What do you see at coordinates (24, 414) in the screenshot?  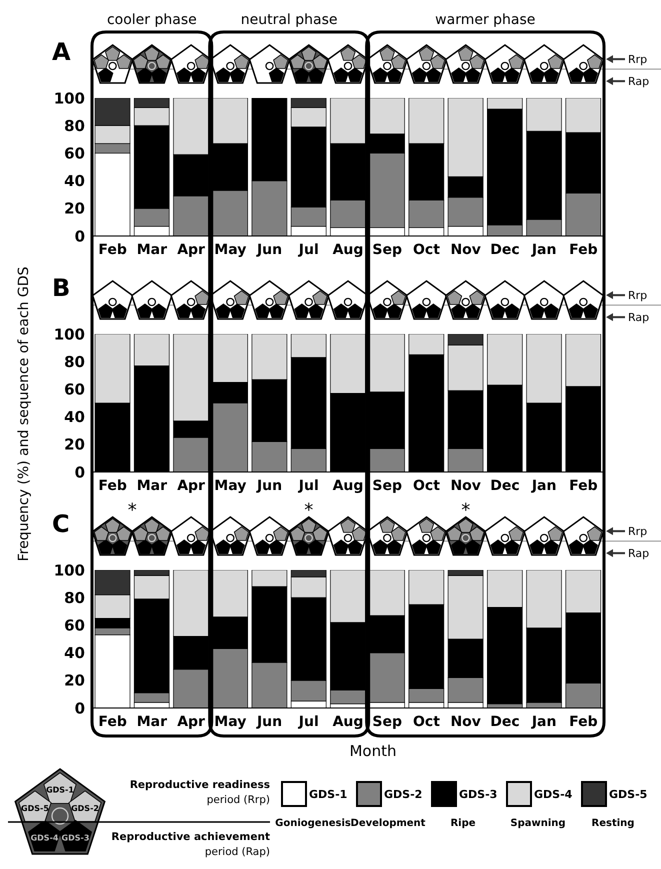 I see `y-axis-title: Frequency (%) and sequence of each GDS` at bounding box center [24, 414].